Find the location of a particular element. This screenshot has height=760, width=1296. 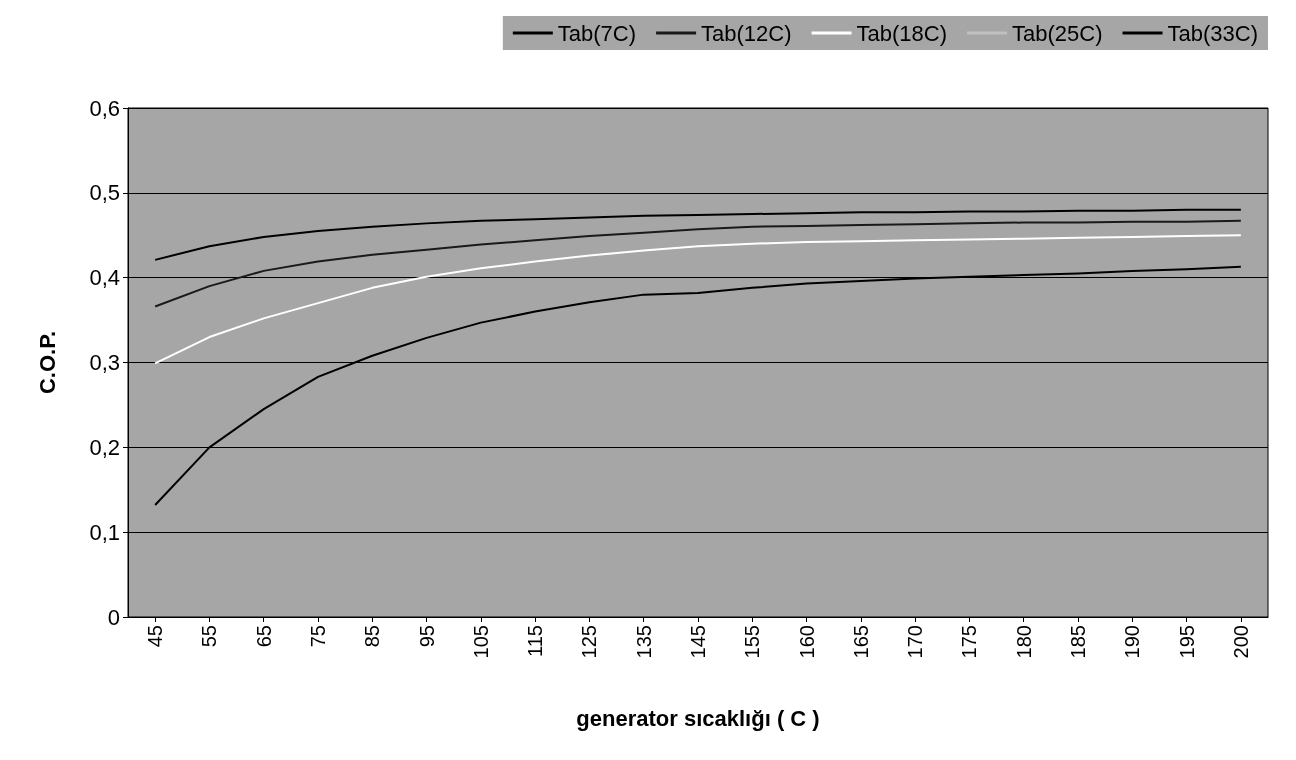

x-tick-label: 195 is located at coordinates (1186, 642).